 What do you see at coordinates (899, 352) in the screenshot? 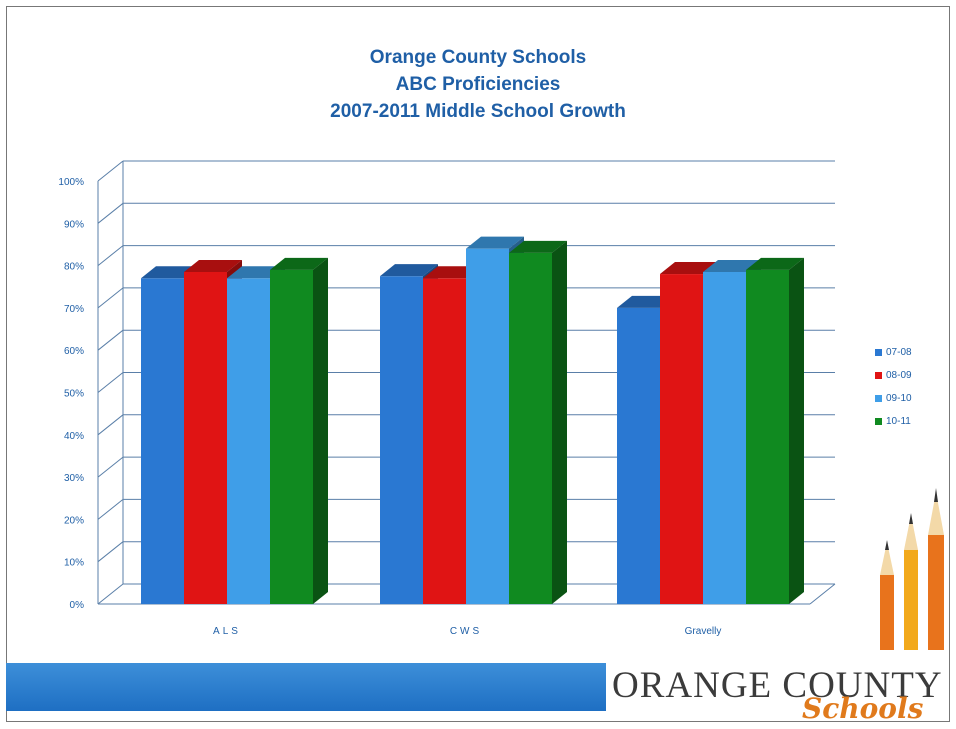
I see `legend-label-07-08: 07-08` at bounding box center [899, 352].